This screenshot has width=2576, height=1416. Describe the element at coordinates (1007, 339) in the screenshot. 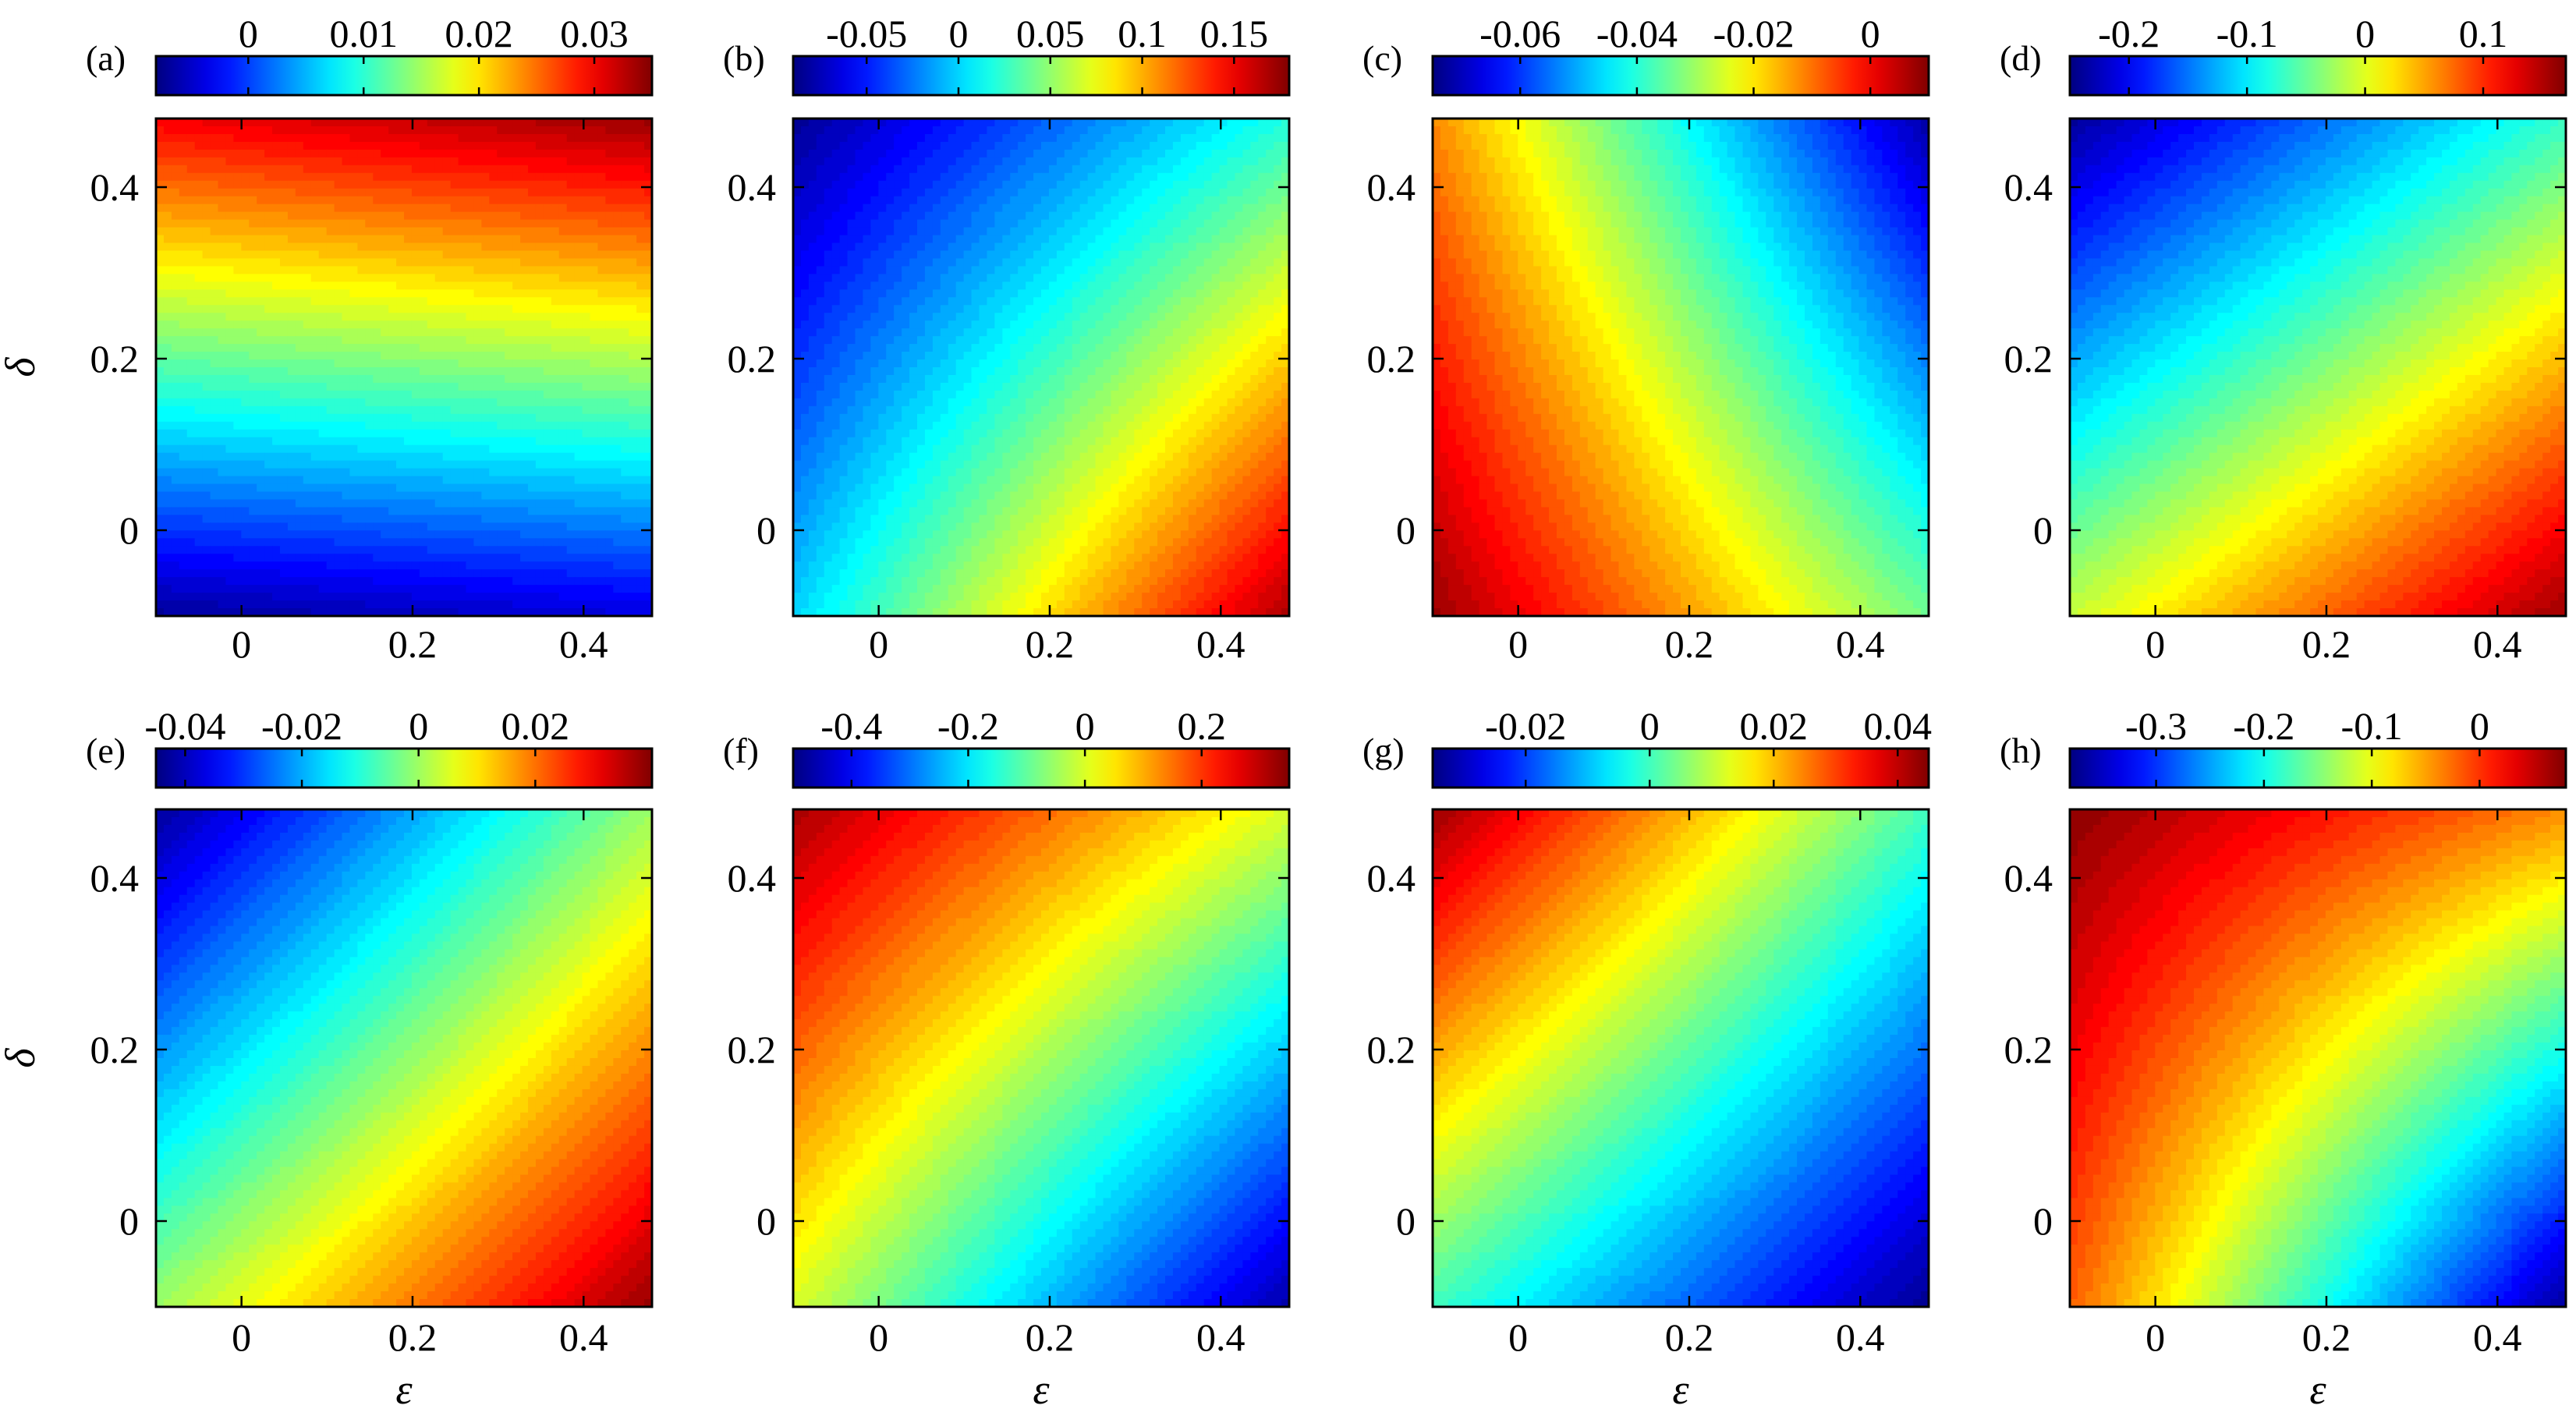

I see `panel-b: 0 0.2 0.400.20.4-0.05 0 0.05 0.1 0.15(b)` at that location.